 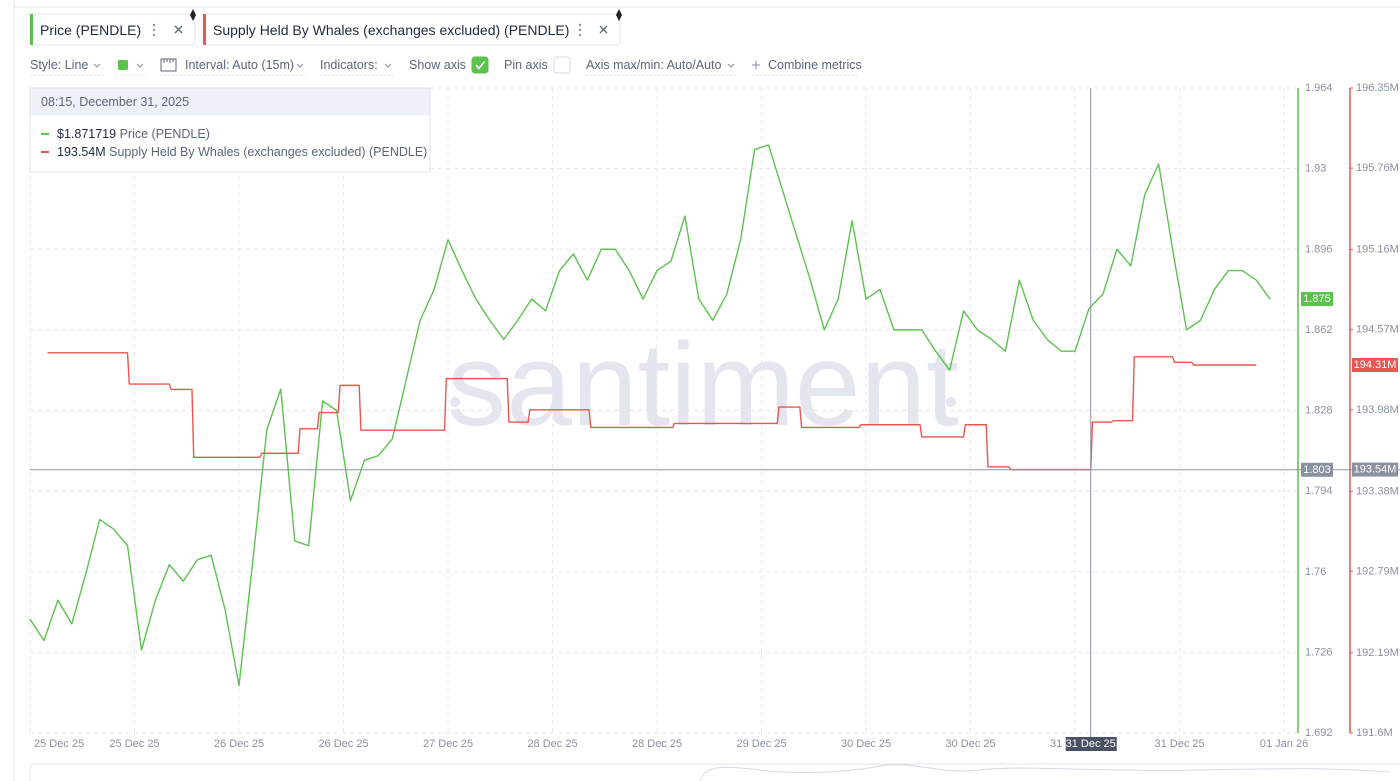 I want to click on y2-tick-label: 196.35M, so click(x=1377, y=88).